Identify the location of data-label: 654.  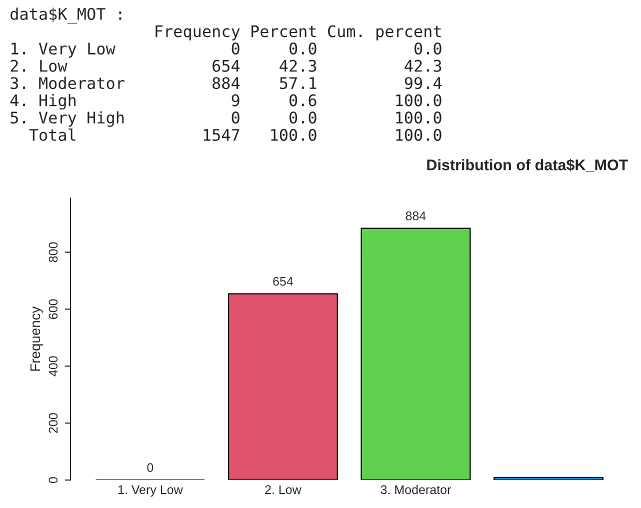
(283, 281).